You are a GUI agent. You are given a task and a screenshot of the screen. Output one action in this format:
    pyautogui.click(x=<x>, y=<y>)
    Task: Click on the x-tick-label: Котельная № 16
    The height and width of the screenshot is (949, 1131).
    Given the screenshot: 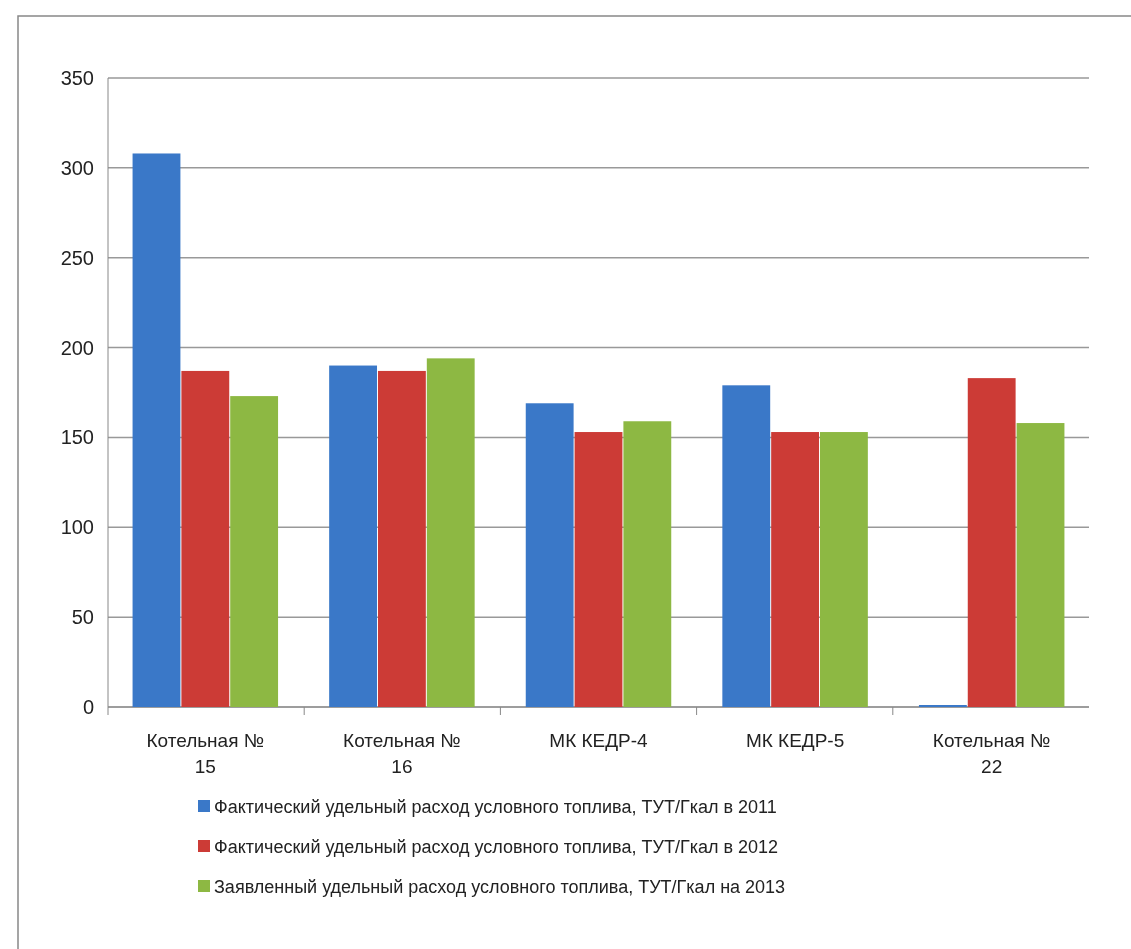 What is the action you would take?
    pyautogui.click(x=402, y=753)
    